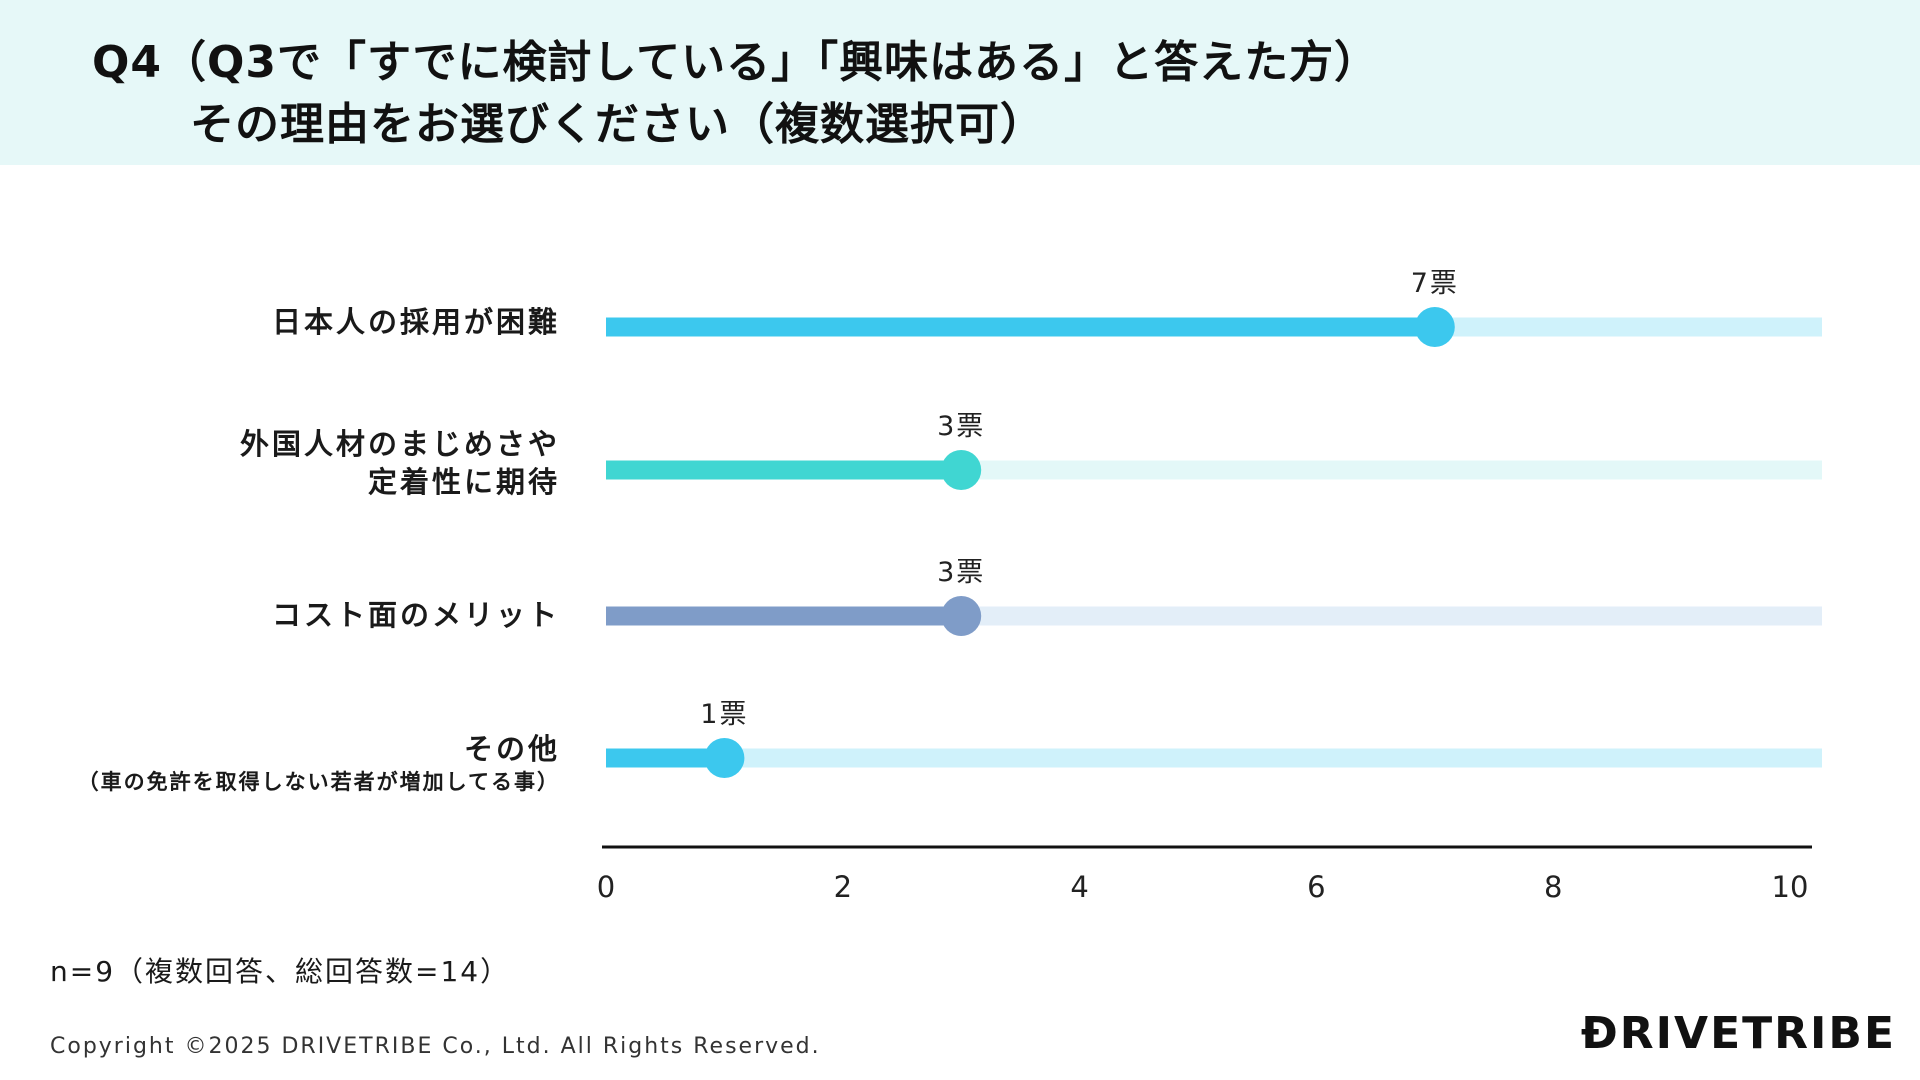 The width and height of the screenshot is (1920, 1080). Describe the element at coordinates (736, 62) in the screenshot. I see `page-title-line-1: Q4（Q3で「すでに検討している」「興味はある」と答えた方）` at that location.